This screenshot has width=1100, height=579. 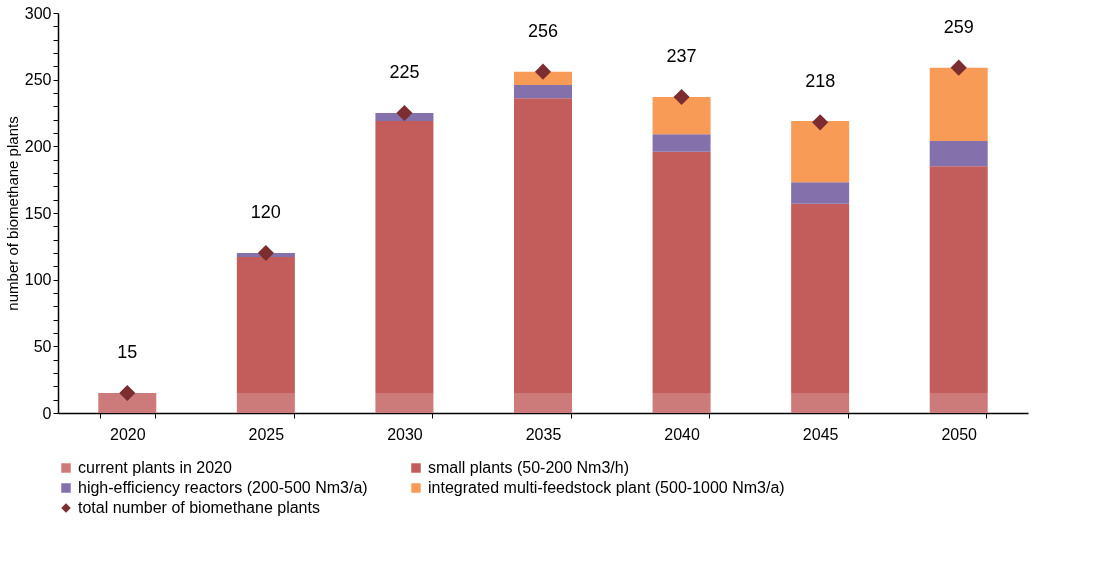 What do you see at coordinates (38, 146) in the screenshot?
I see `y-tick-label: 200` at bounding box center [38, 146].